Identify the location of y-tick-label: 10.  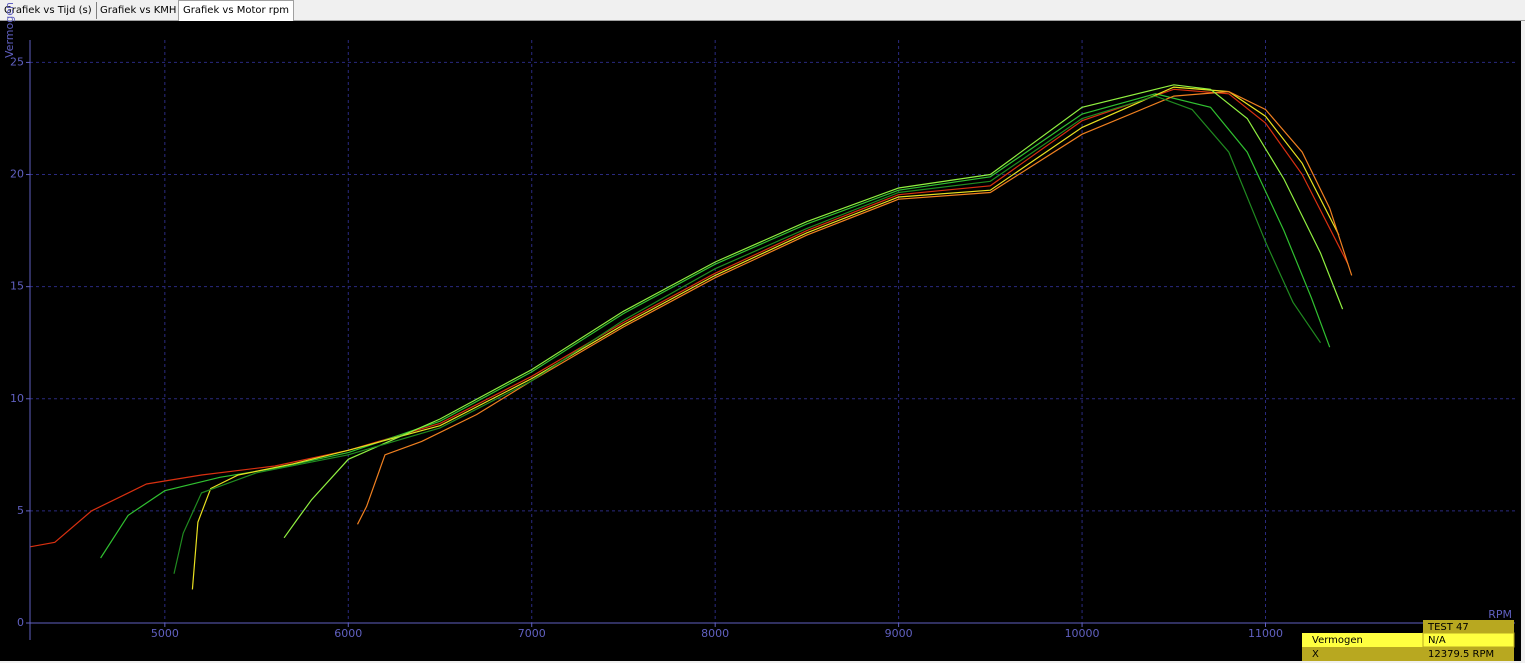
(17, 398).